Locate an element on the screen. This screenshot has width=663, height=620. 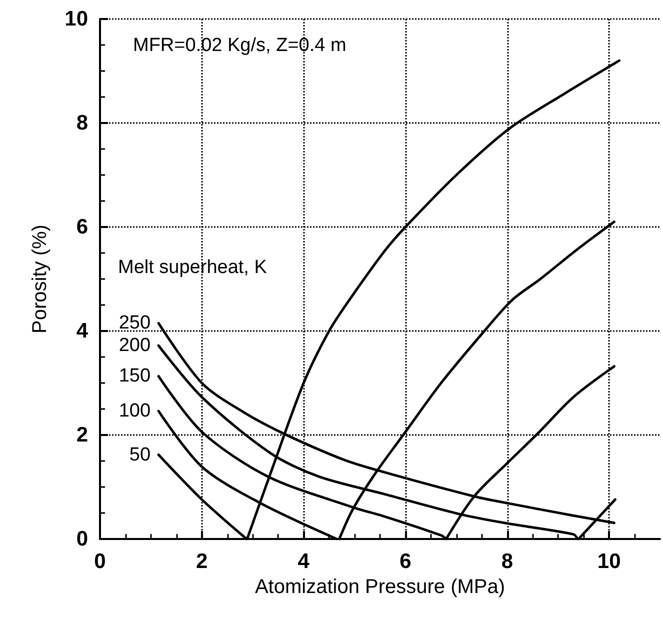
x-tick-label: 4 is located at coordinates (304, 561).